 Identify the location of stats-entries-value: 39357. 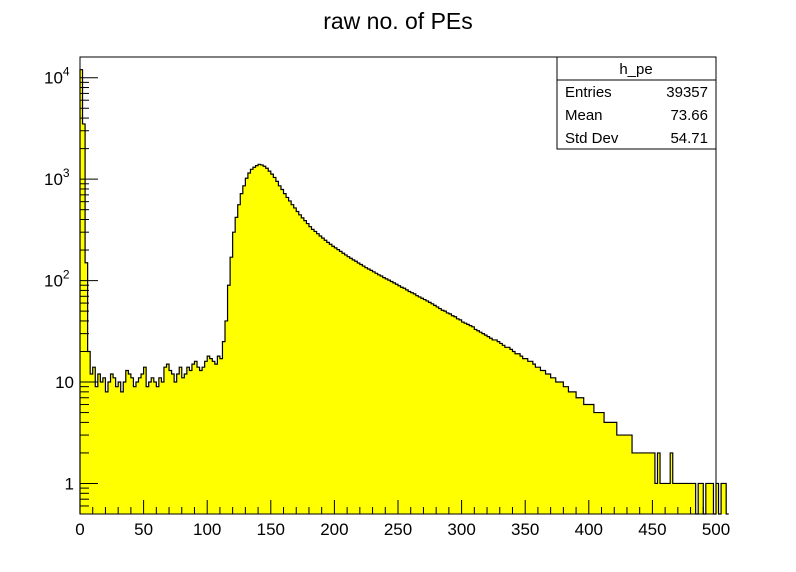
(687, 92).